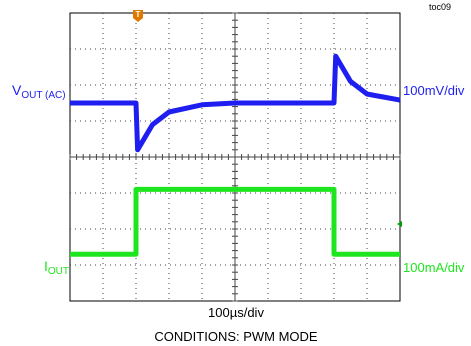  What do you see at coordinates (434, 267) in the screenshot?
I see `iout-scale-label: 100mA/div` at bounding box center [434, 267].